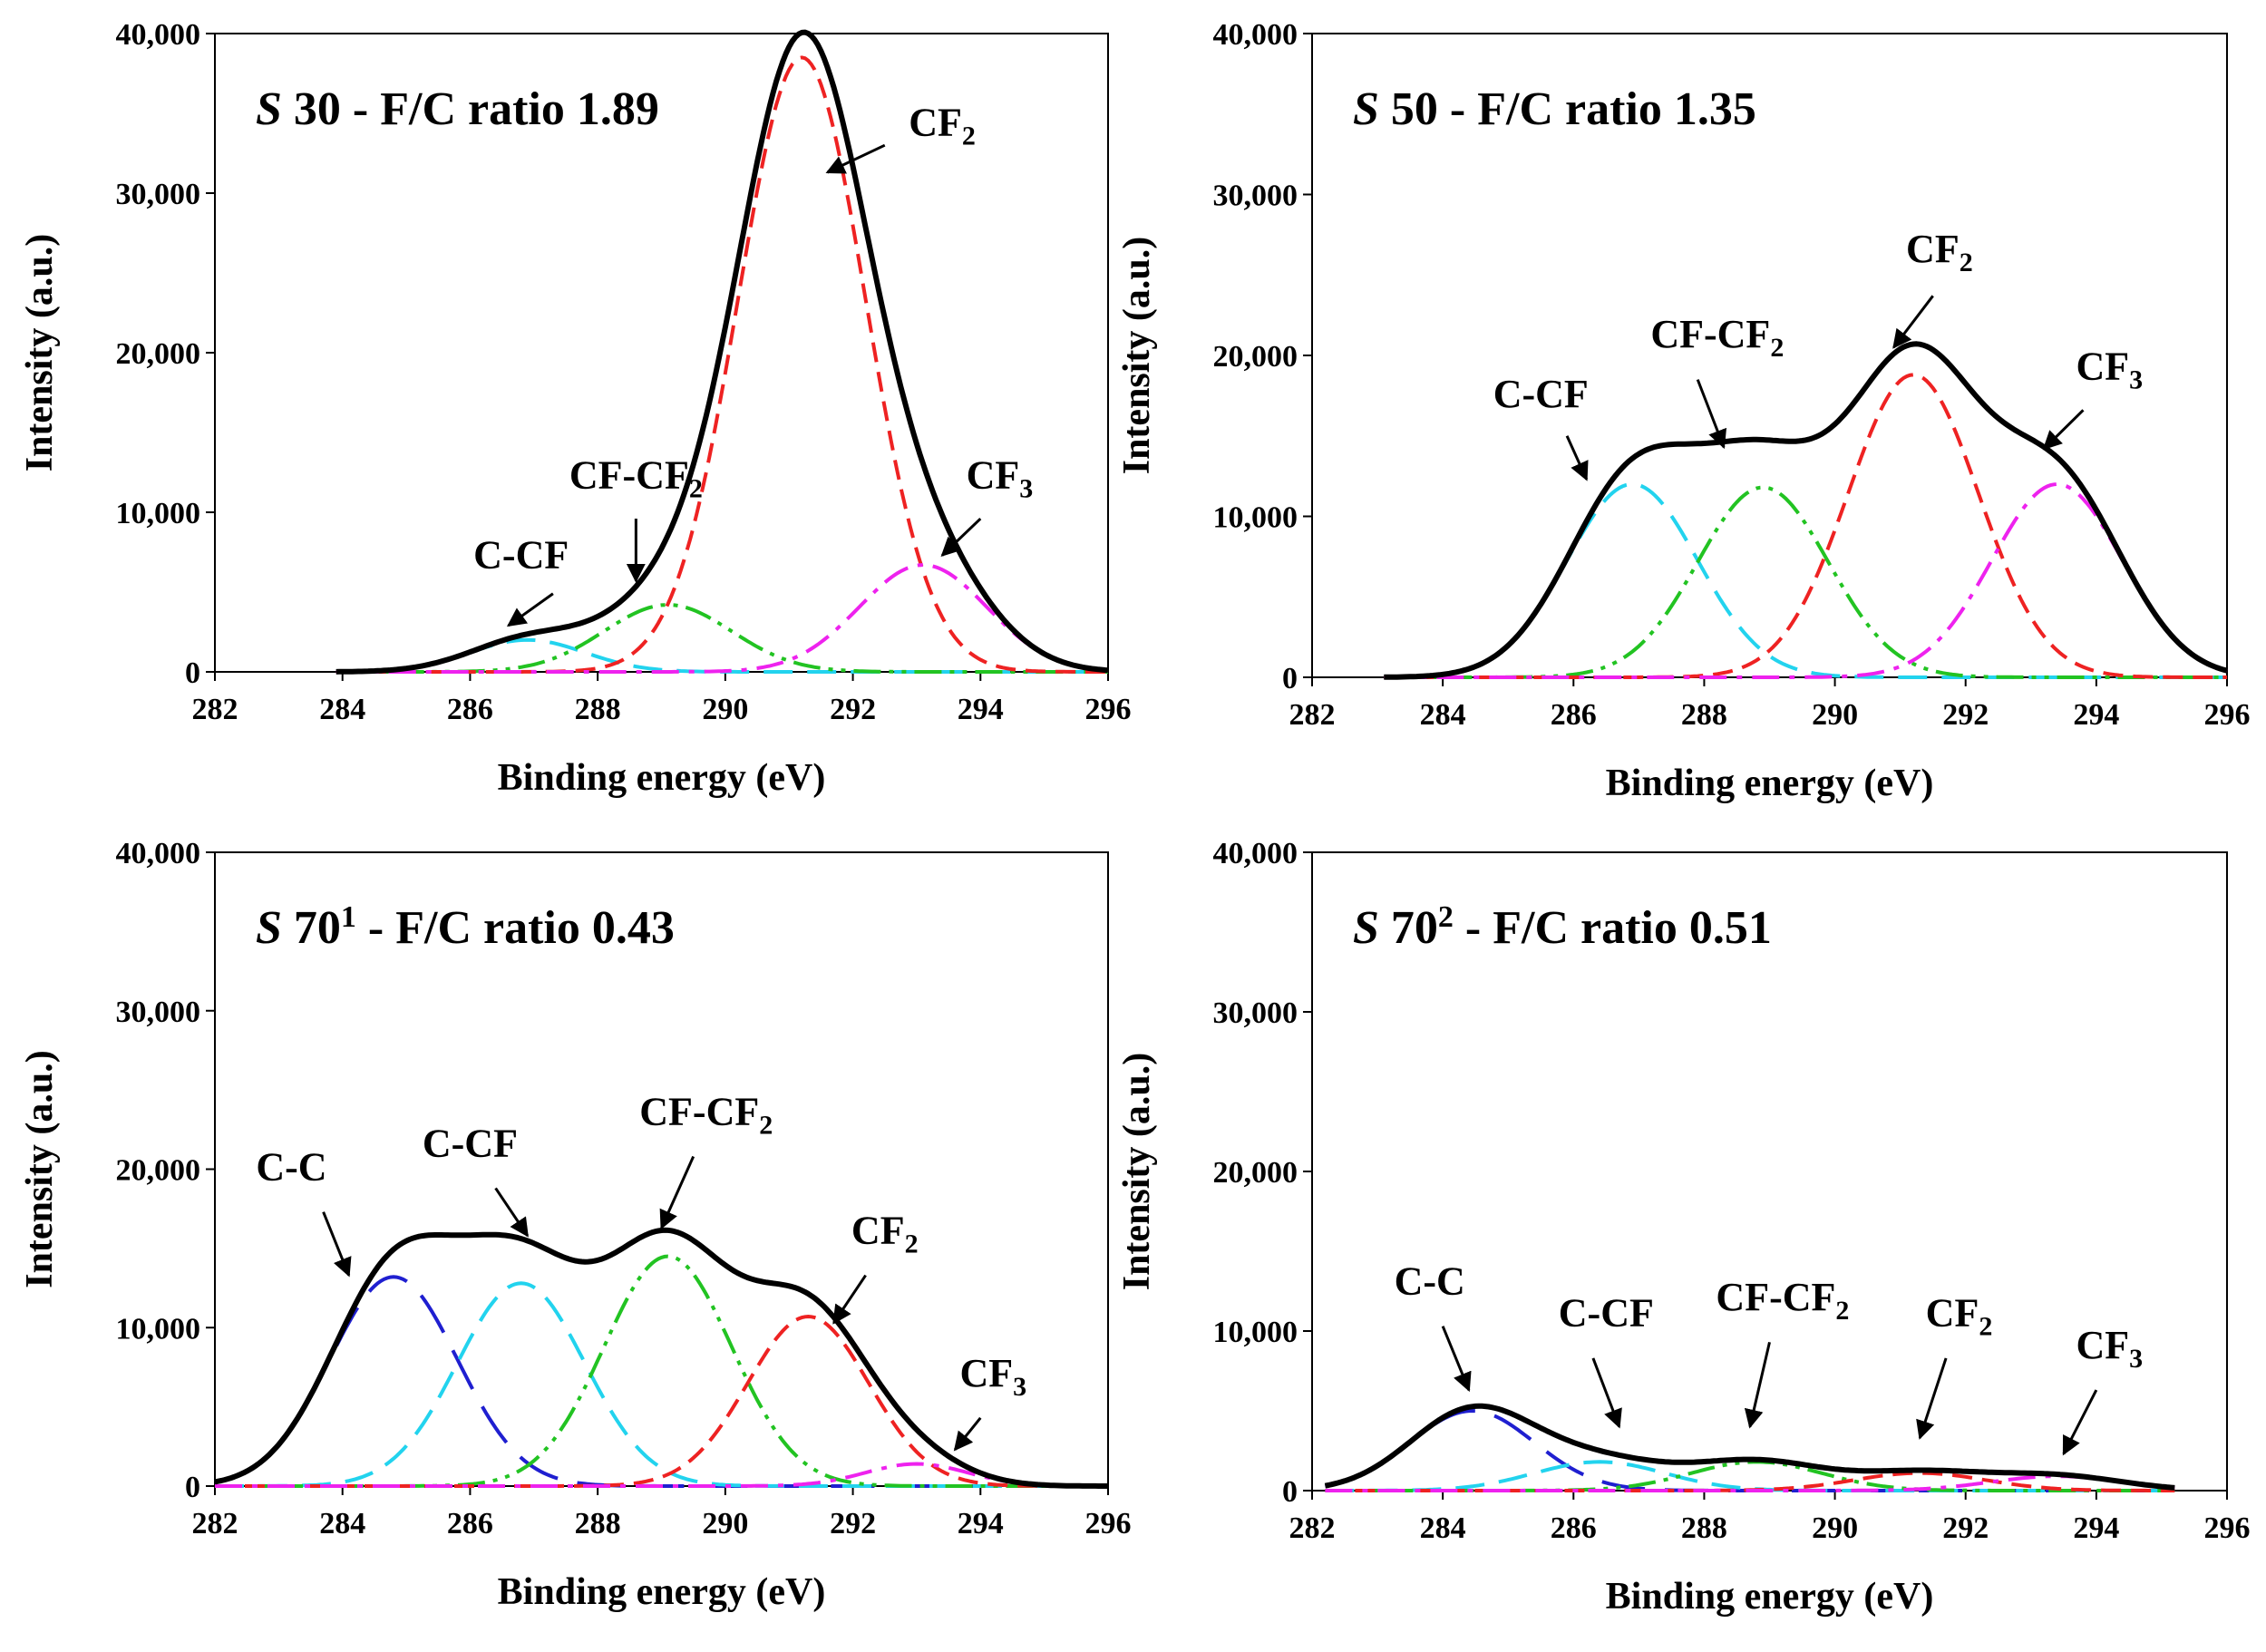 The width and height of the screenshot is (2266, 1652). Describe the element at coordinates (1568, 109) in the screenshot. I see `sample-number: 50 - F/C ratio 1.35` at that location.